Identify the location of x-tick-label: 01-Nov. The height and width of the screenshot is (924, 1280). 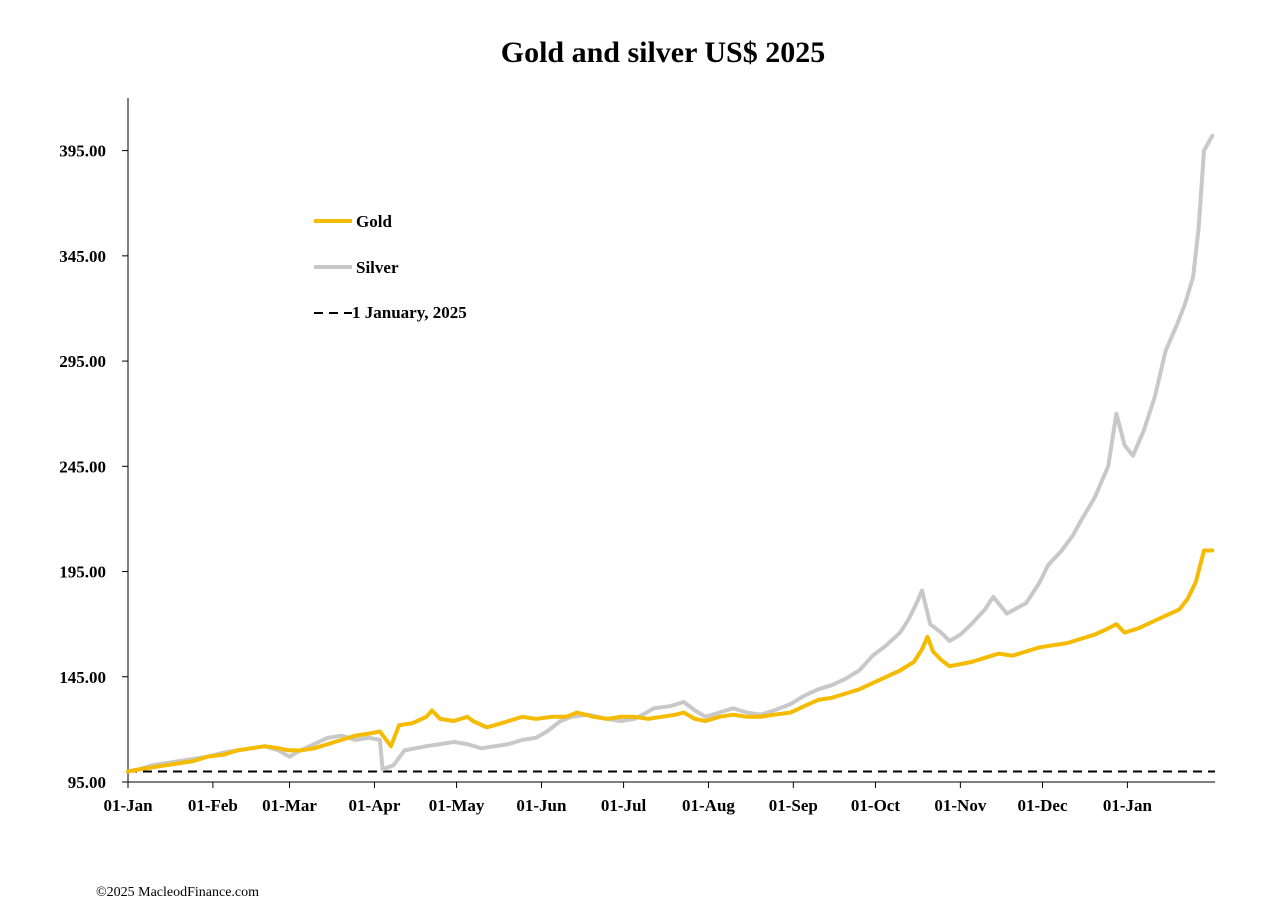
(960, 805).